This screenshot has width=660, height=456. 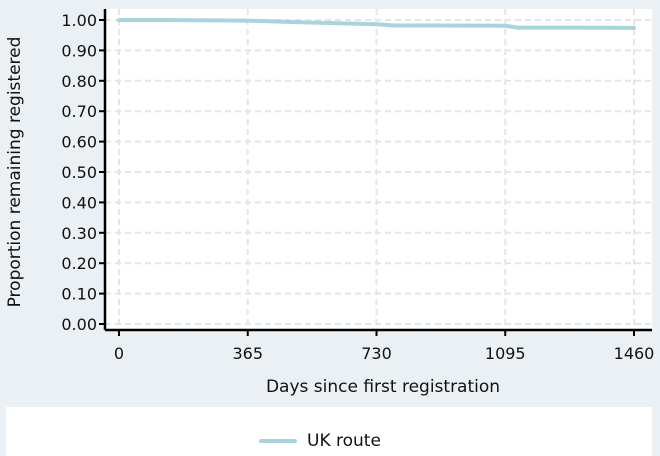 What do you see at coordinates (383, 387) in the screenshot?
I see `x-axis-label: Days since first registration` at bounding box center [383, 387].